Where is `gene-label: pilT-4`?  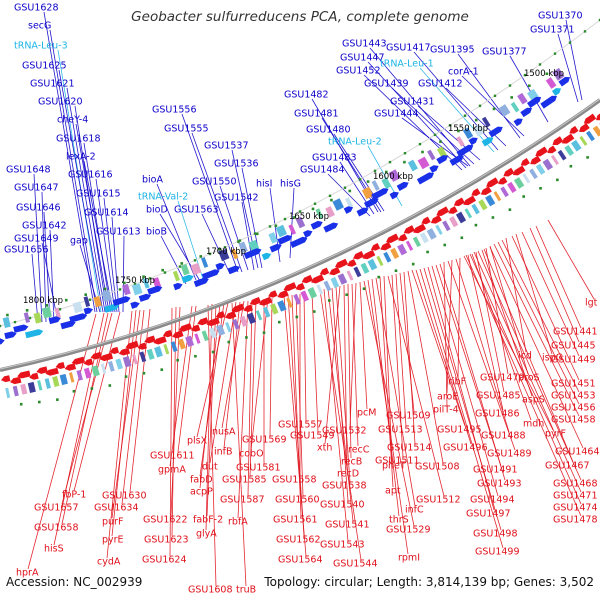
gene-label: pilT-4 is located at coordinates (446, 410).